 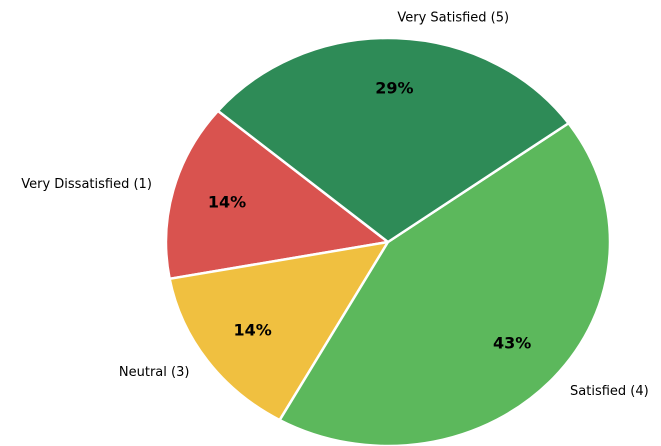 I want to click on slice-label: Very Dissatisfied (1), so click(x=86, y=184).